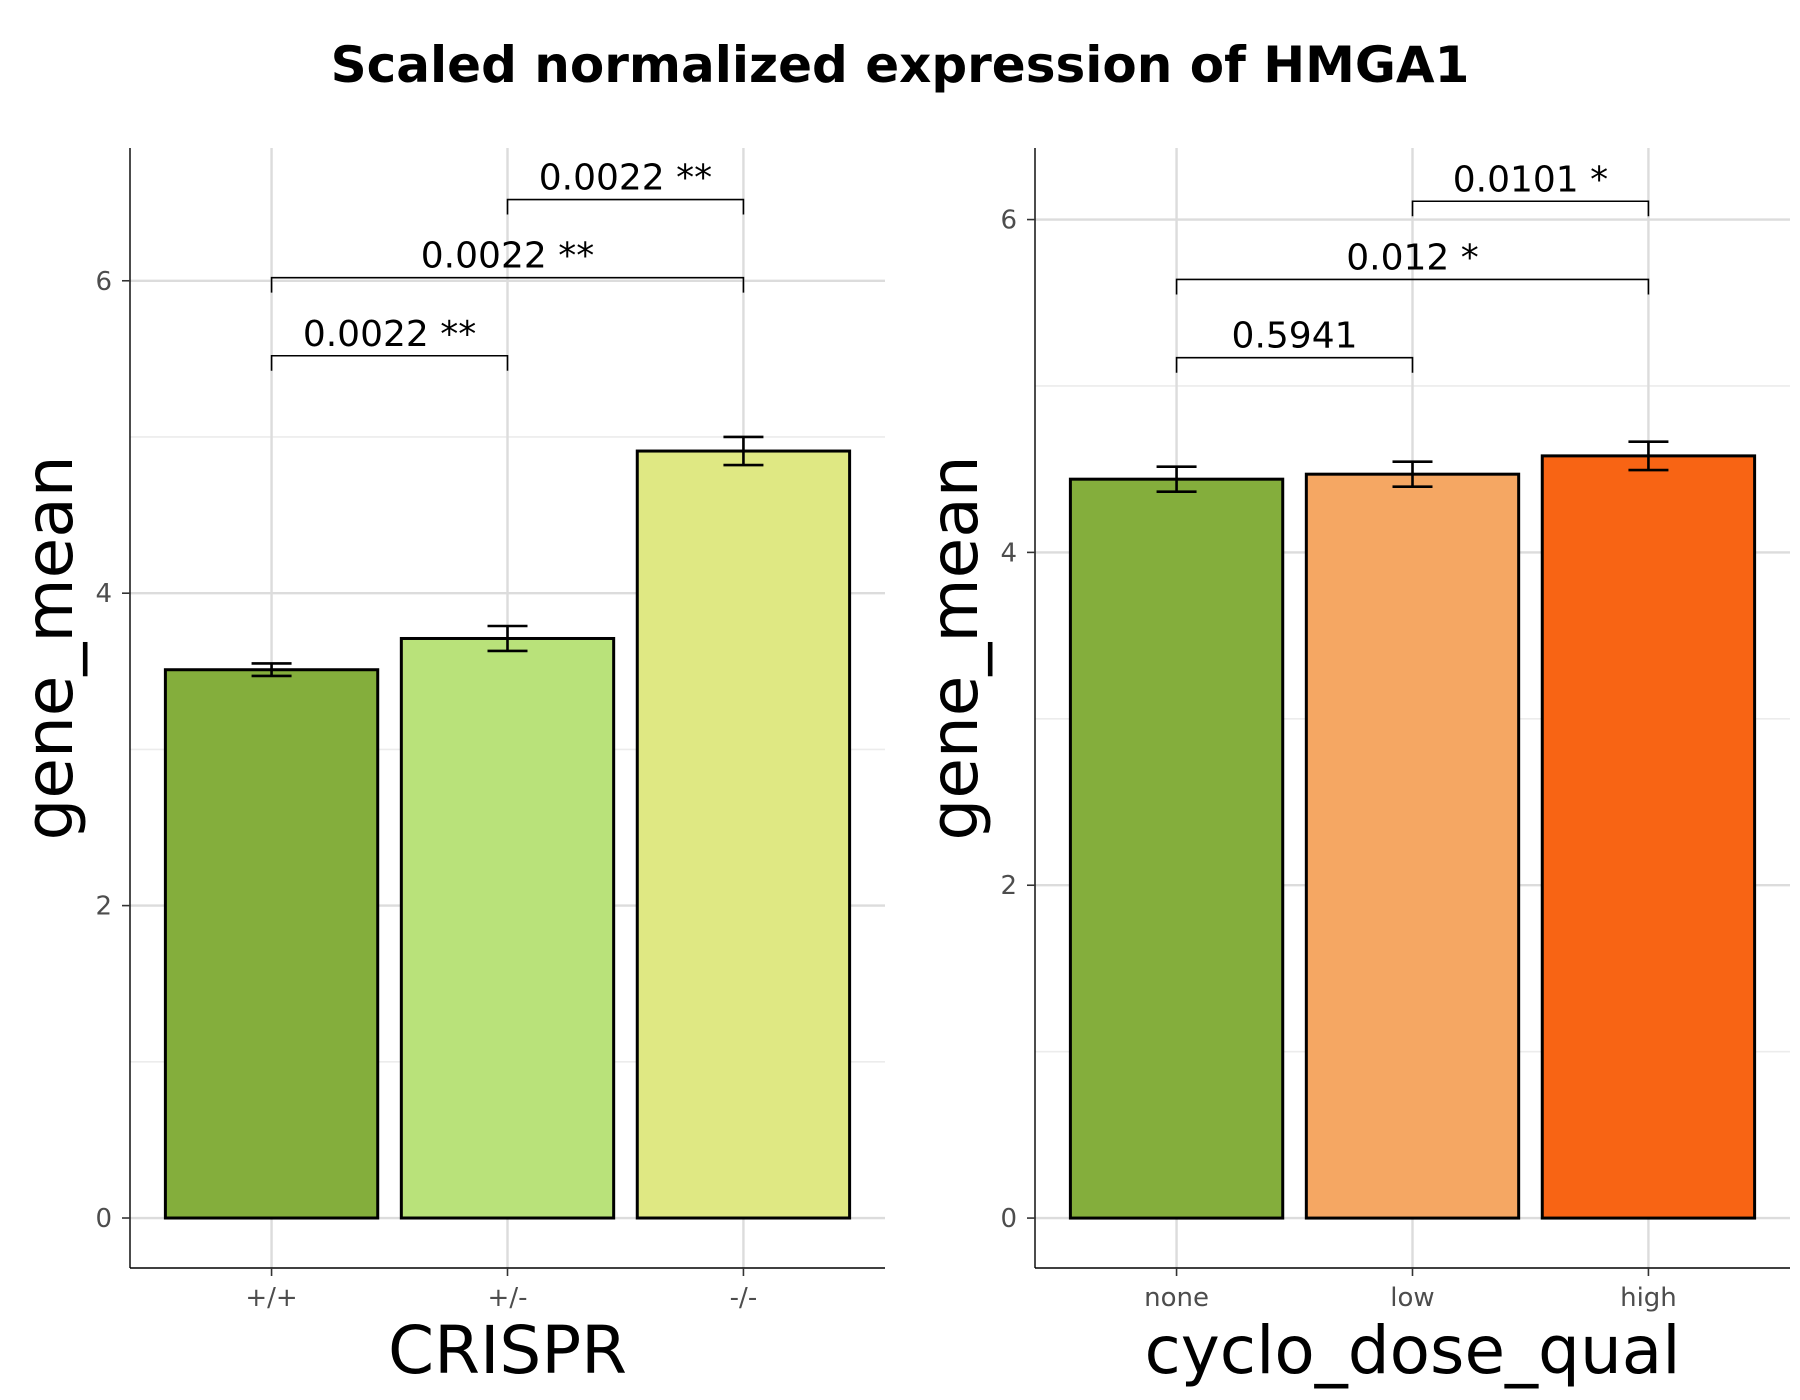 This screenshot has height=1400, width=1800. I want to click on x-tick-label: none, so click(1176, 1298).